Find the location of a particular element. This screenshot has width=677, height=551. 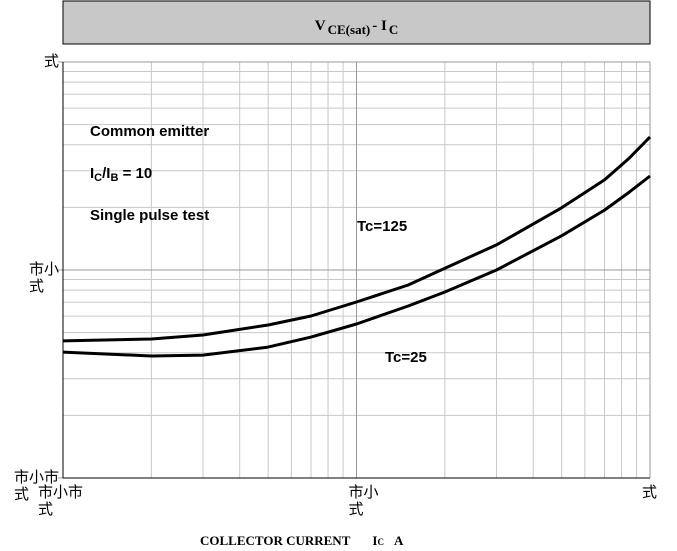

series-label: Tc=125 is located at coordinates (382, 226).